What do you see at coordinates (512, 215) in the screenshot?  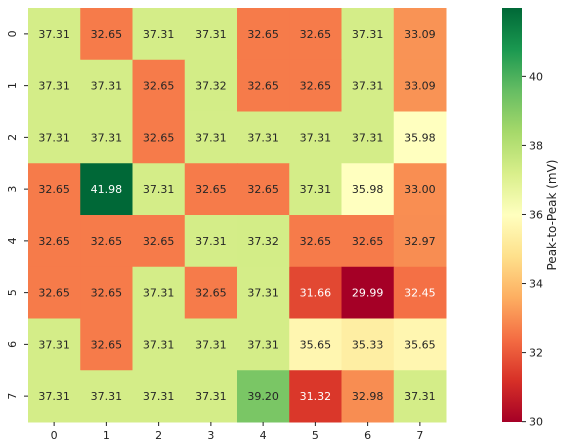 I see `colorbar-gradient` at bounding box center [512, 215].